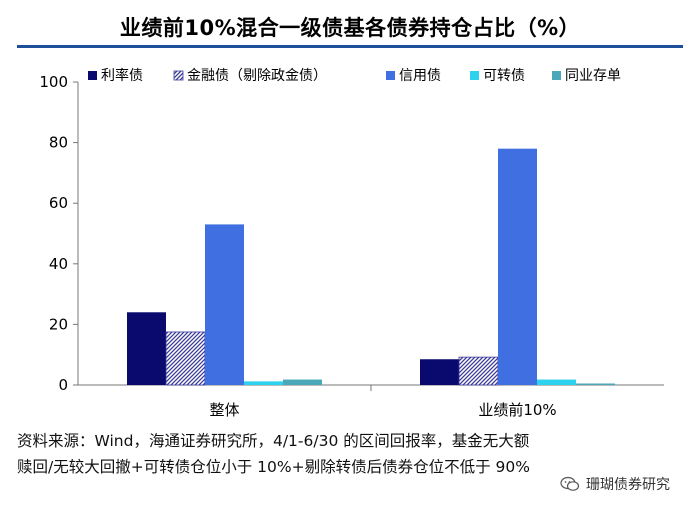 This screenshot has width=700, height=513. I want to click on legend-label-0: 利率债, so click(122, 75).